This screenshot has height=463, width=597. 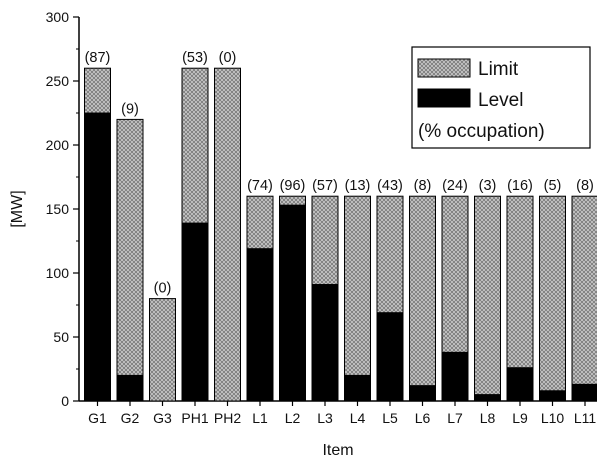 What do you see at coordinates (325, 418) in the screenshot?
I see `x-tick-label-l3: L3` at bounding box center [325, 418].